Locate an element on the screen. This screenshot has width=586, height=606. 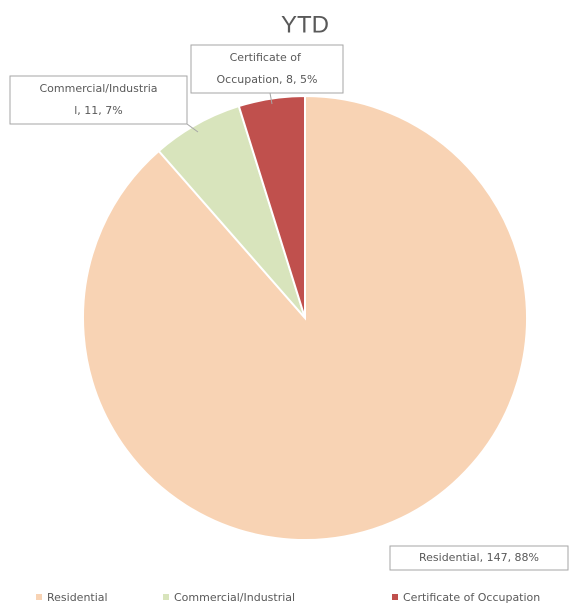
legend-label: Residential is located at coordinates (77, 597).